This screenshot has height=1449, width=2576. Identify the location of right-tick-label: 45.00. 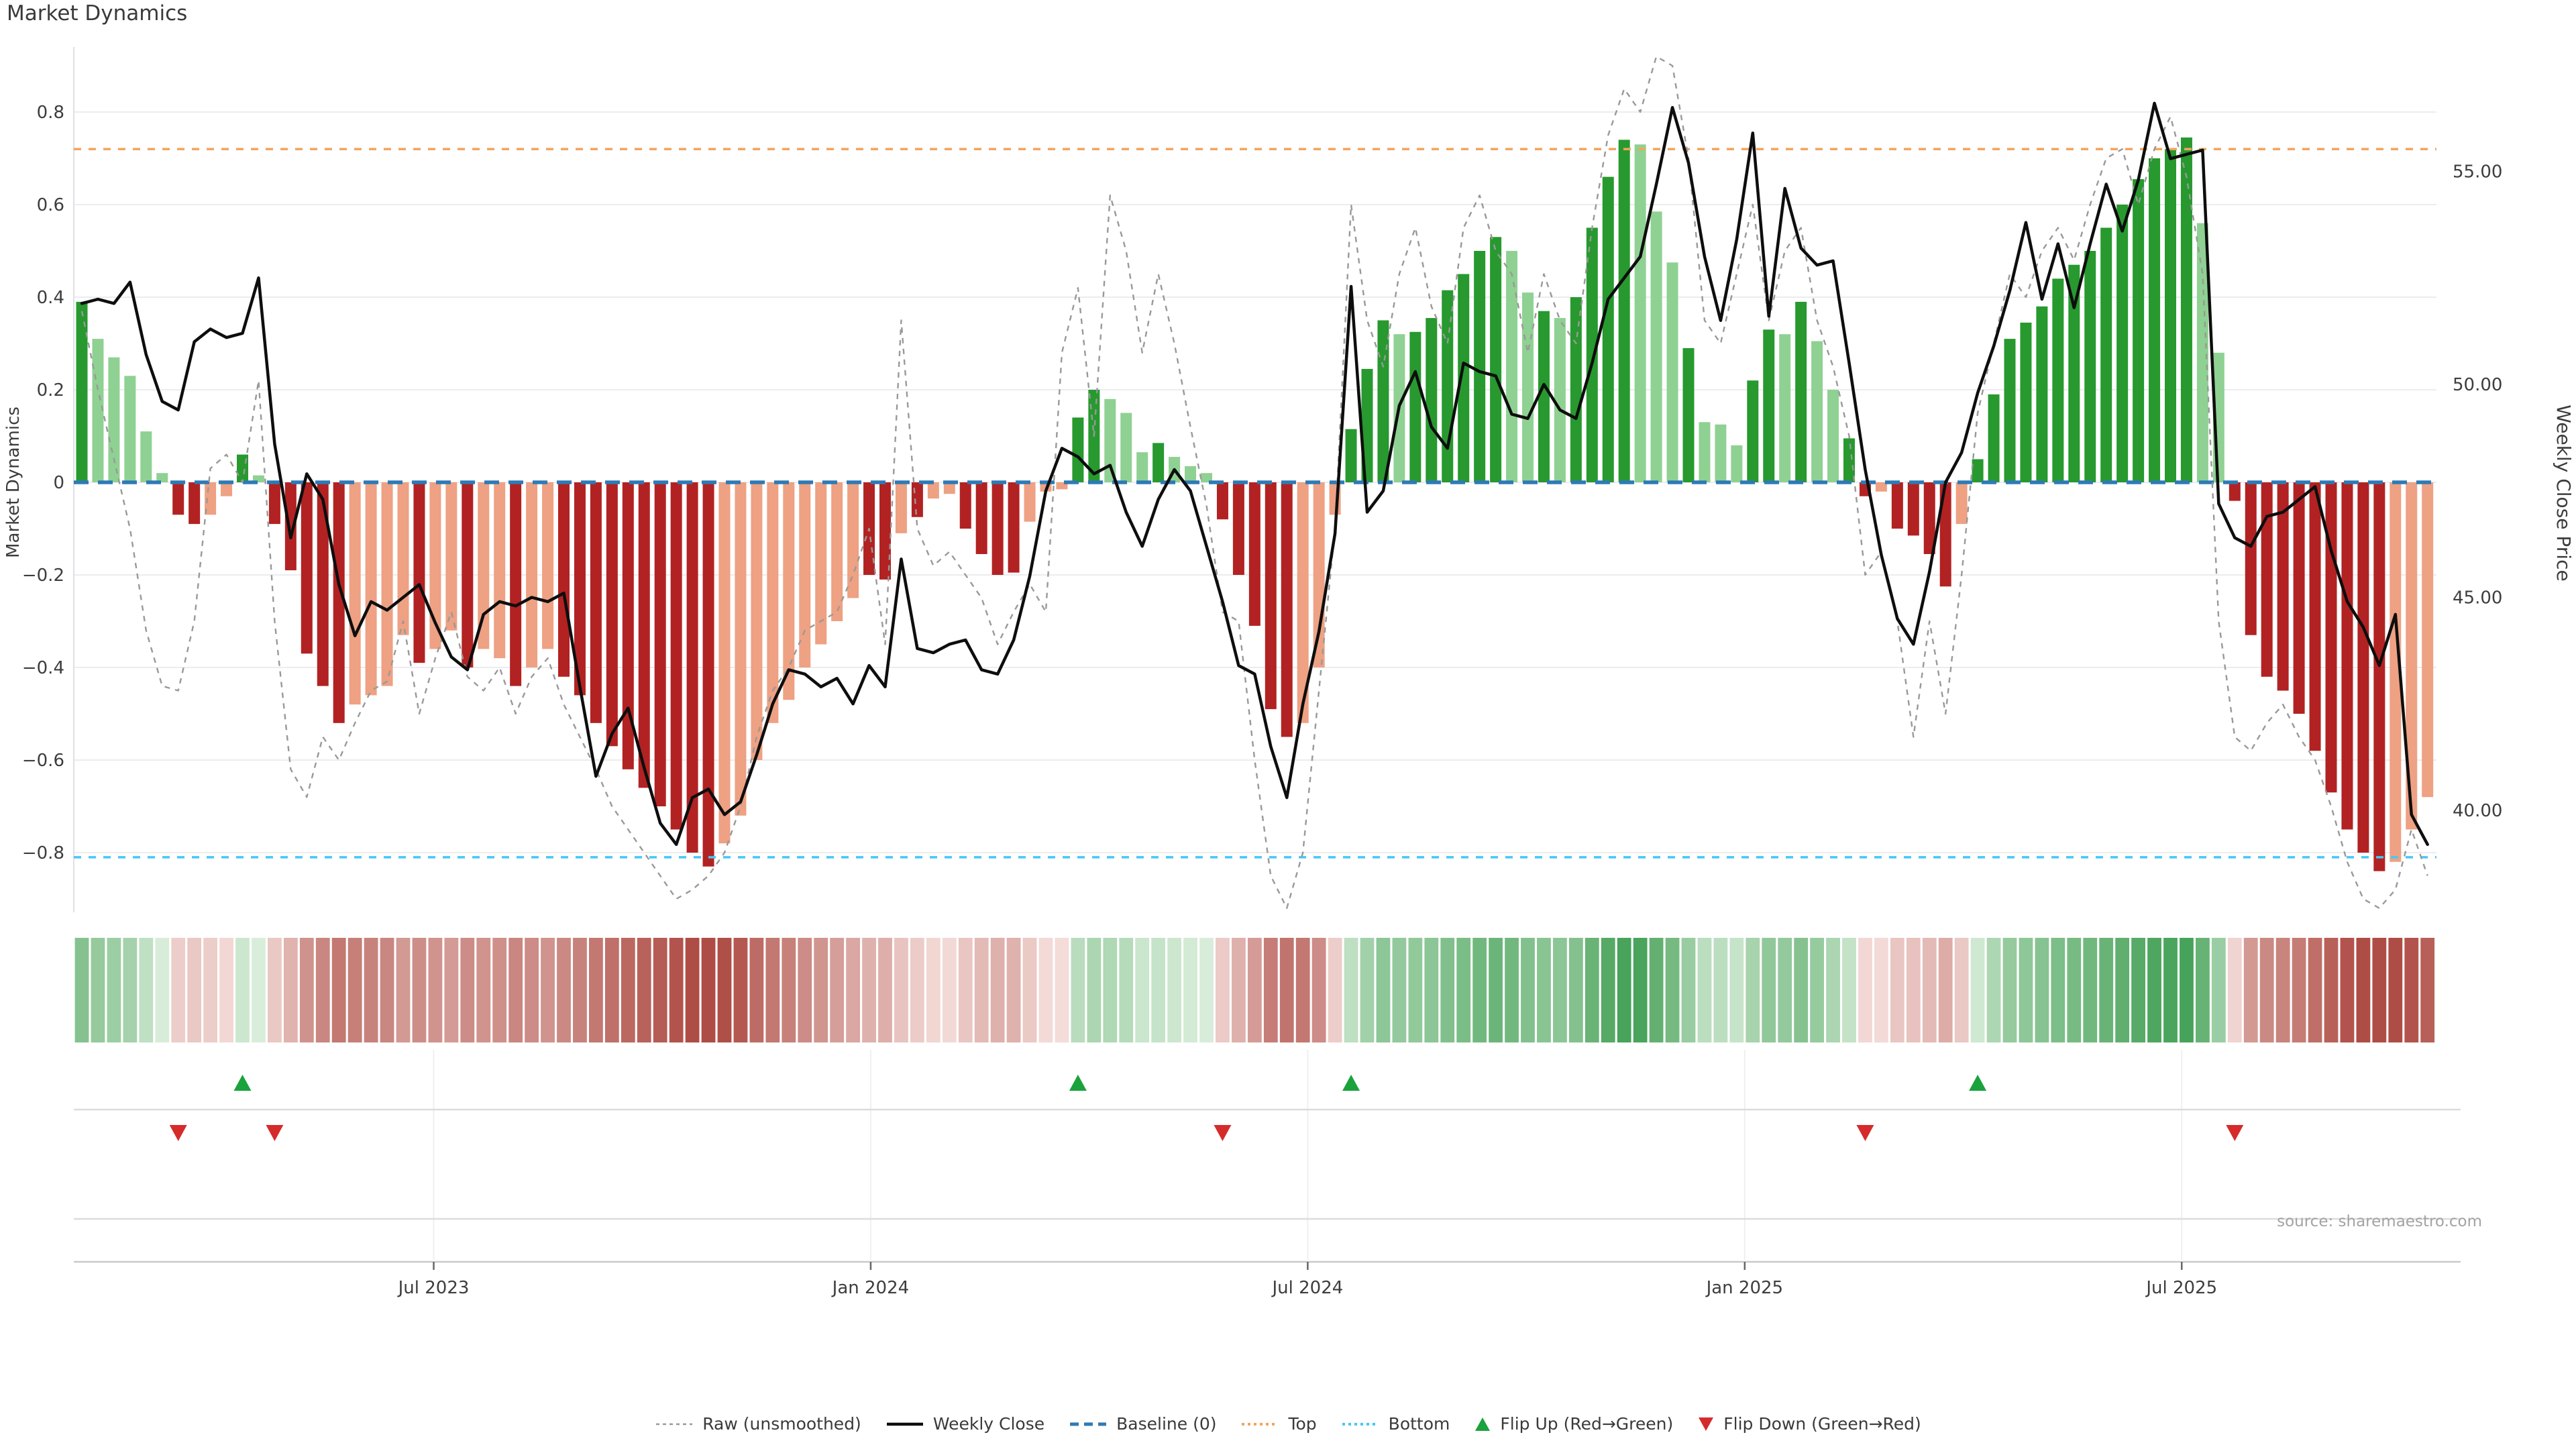
(2477, 598).